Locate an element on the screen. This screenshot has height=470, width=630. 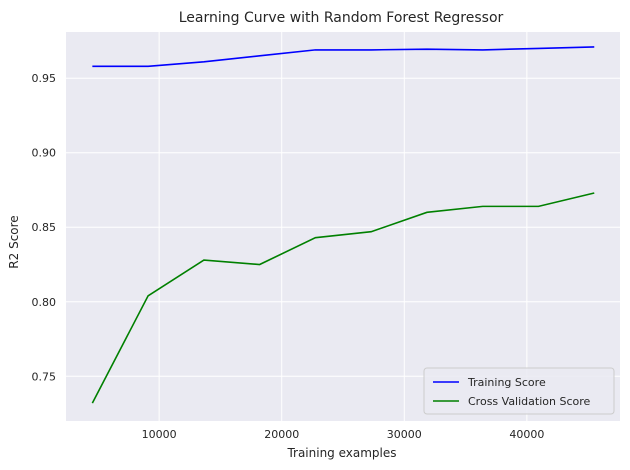
legend: Training Score Cross Validation Score is located at coordinates (519, 391).